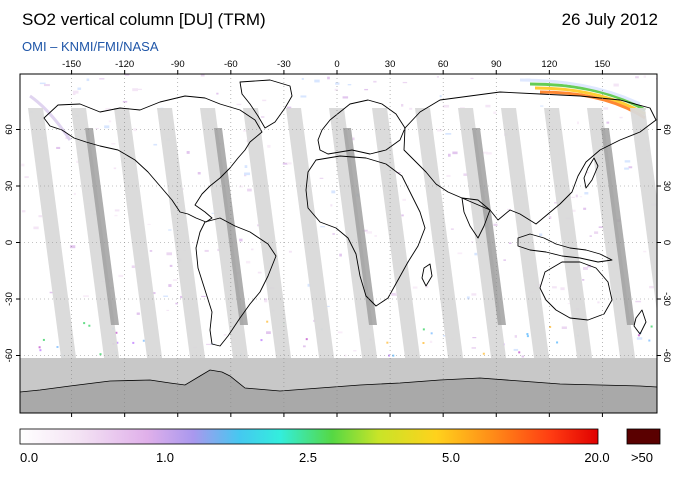 Image resolution: width=676 pixels, height=480 pixels. I want to click on map-title: SO2 vertical column [DU] (TRM), so click(144, 19).